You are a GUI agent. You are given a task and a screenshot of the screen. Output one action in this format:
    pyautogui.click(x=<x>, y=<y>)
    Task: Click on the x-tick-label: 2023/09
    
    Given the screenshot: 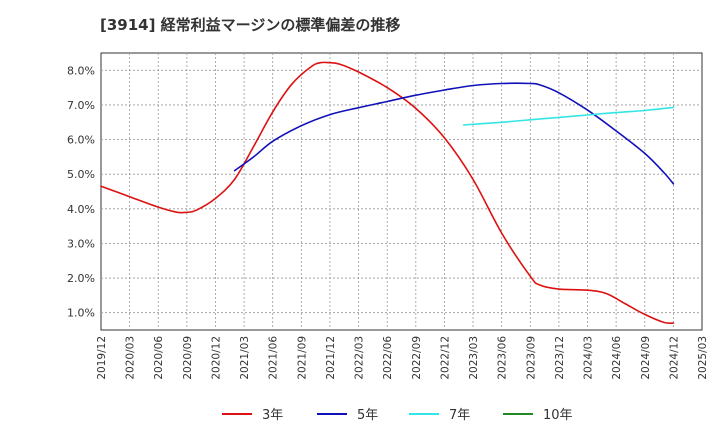 What is the action you would take?
    pyautogui.click(x=531, y=358)
    